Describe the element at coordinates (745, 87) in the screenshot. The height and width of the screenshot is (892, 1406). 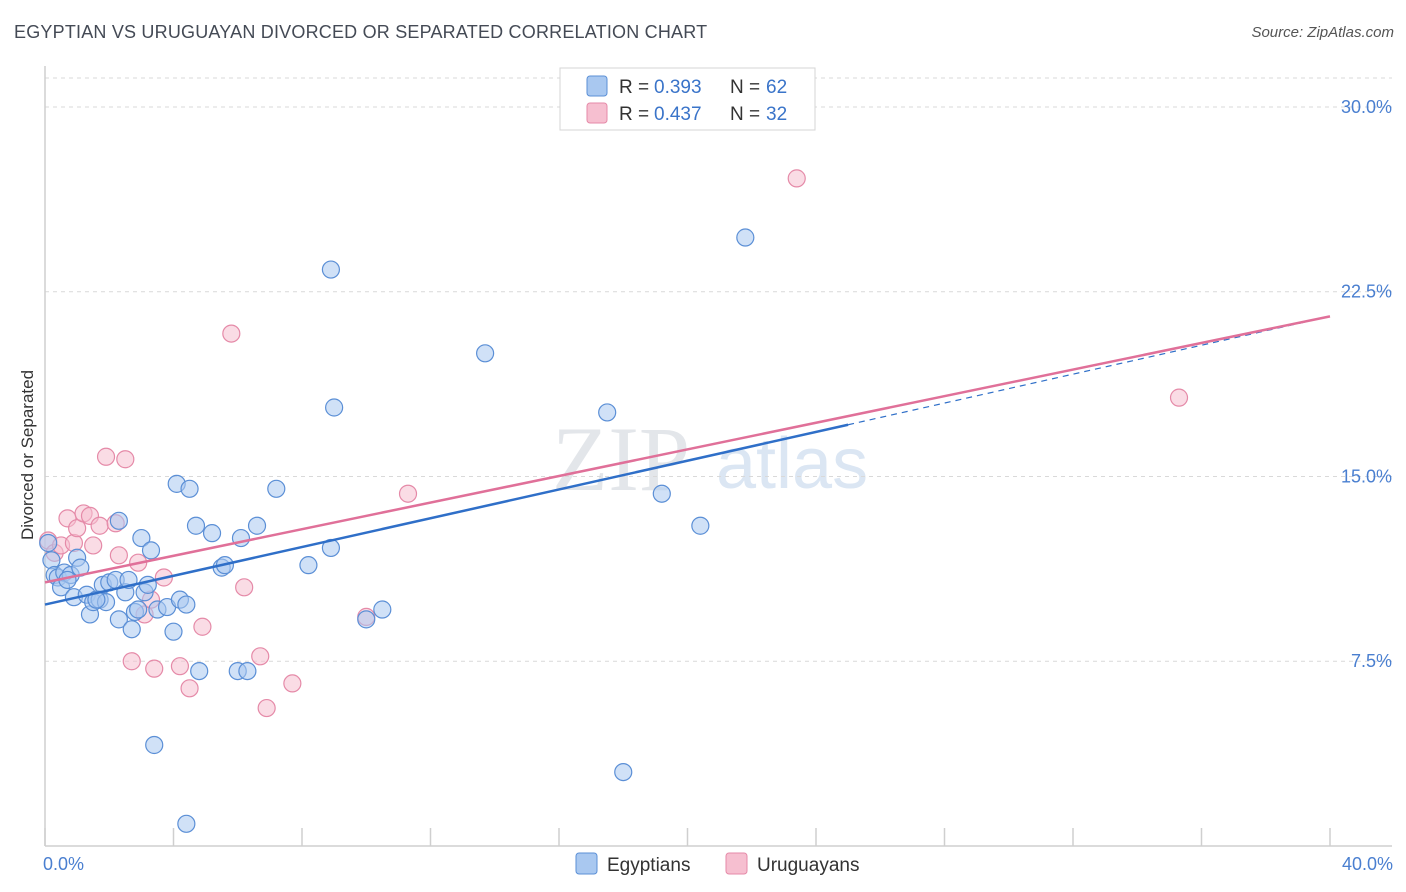
I see `legend-n-label-egyptians: N =` at that location.